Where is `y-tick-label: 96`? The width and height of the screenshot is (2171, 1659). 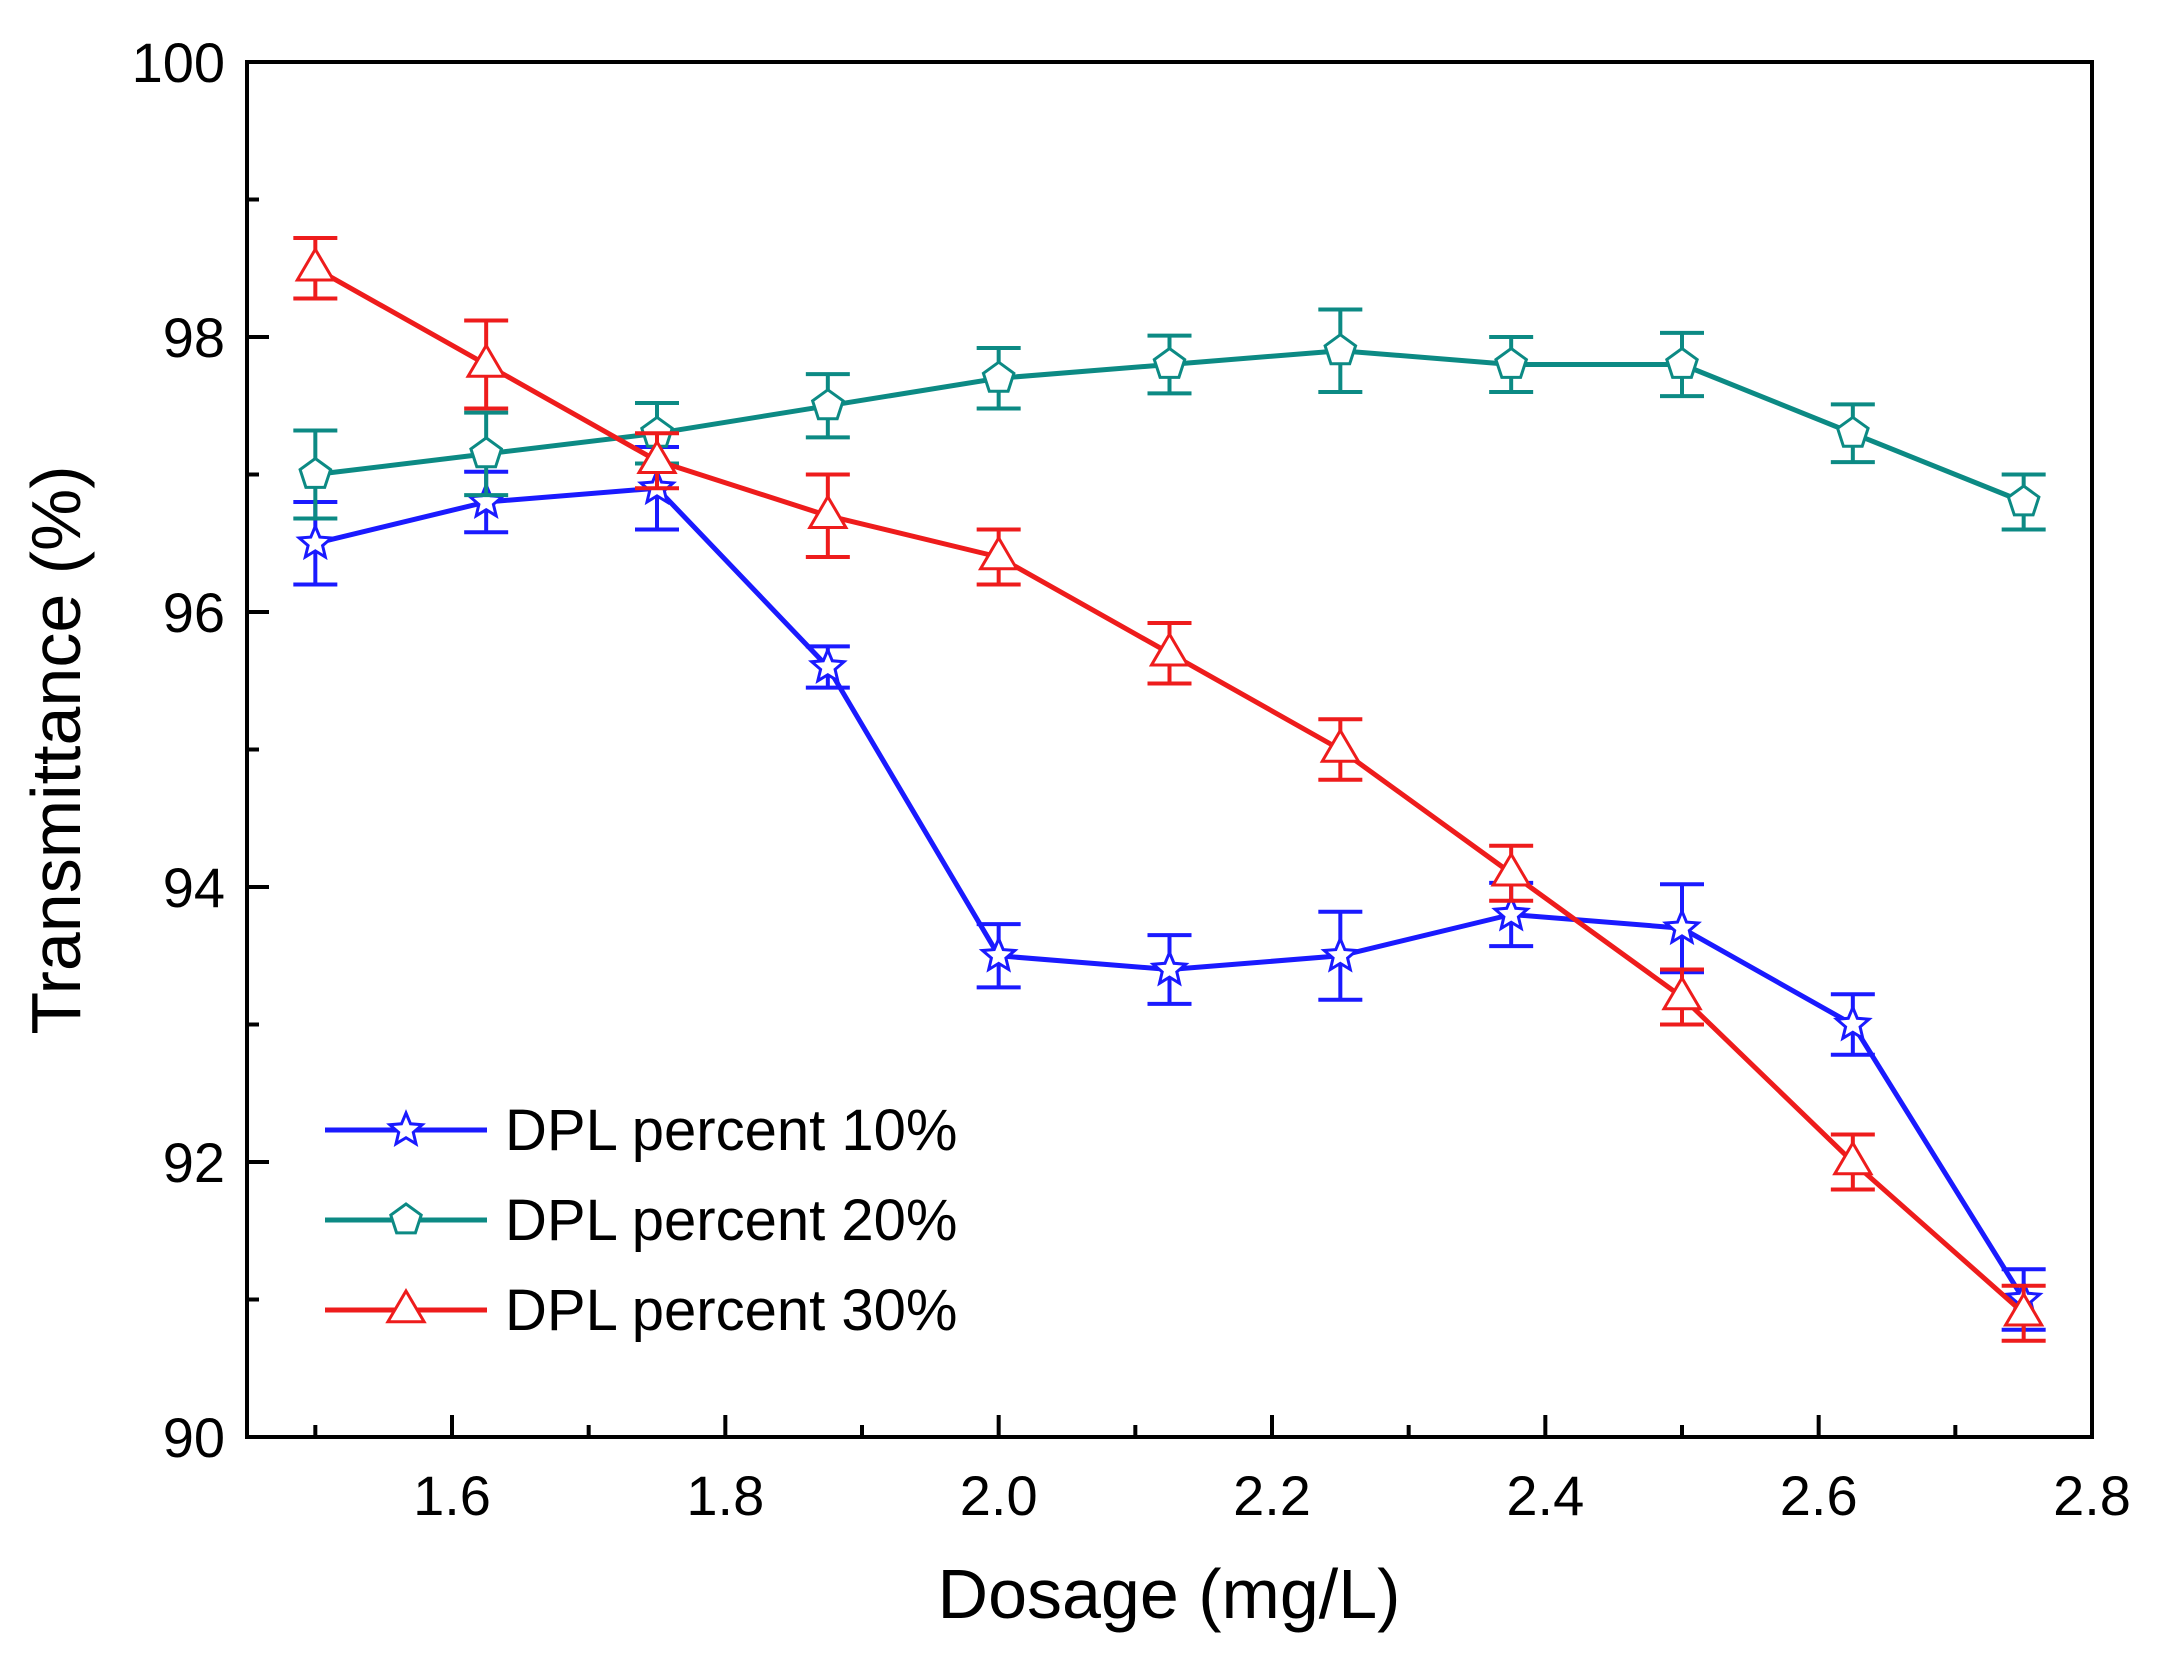 y-tick-label: 96 is located at coordinates (194, 612).